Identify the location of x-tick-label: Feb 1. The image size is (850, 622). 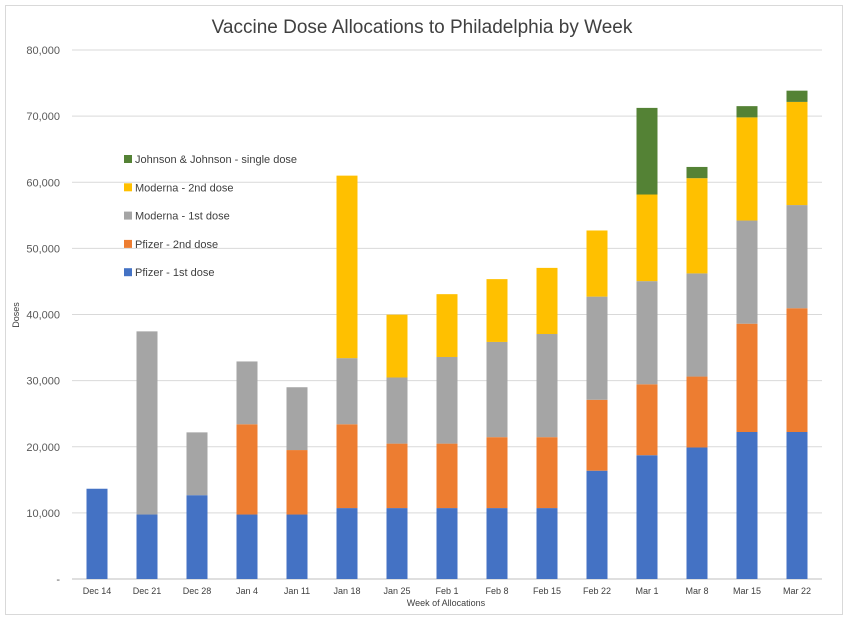
(446, 591).